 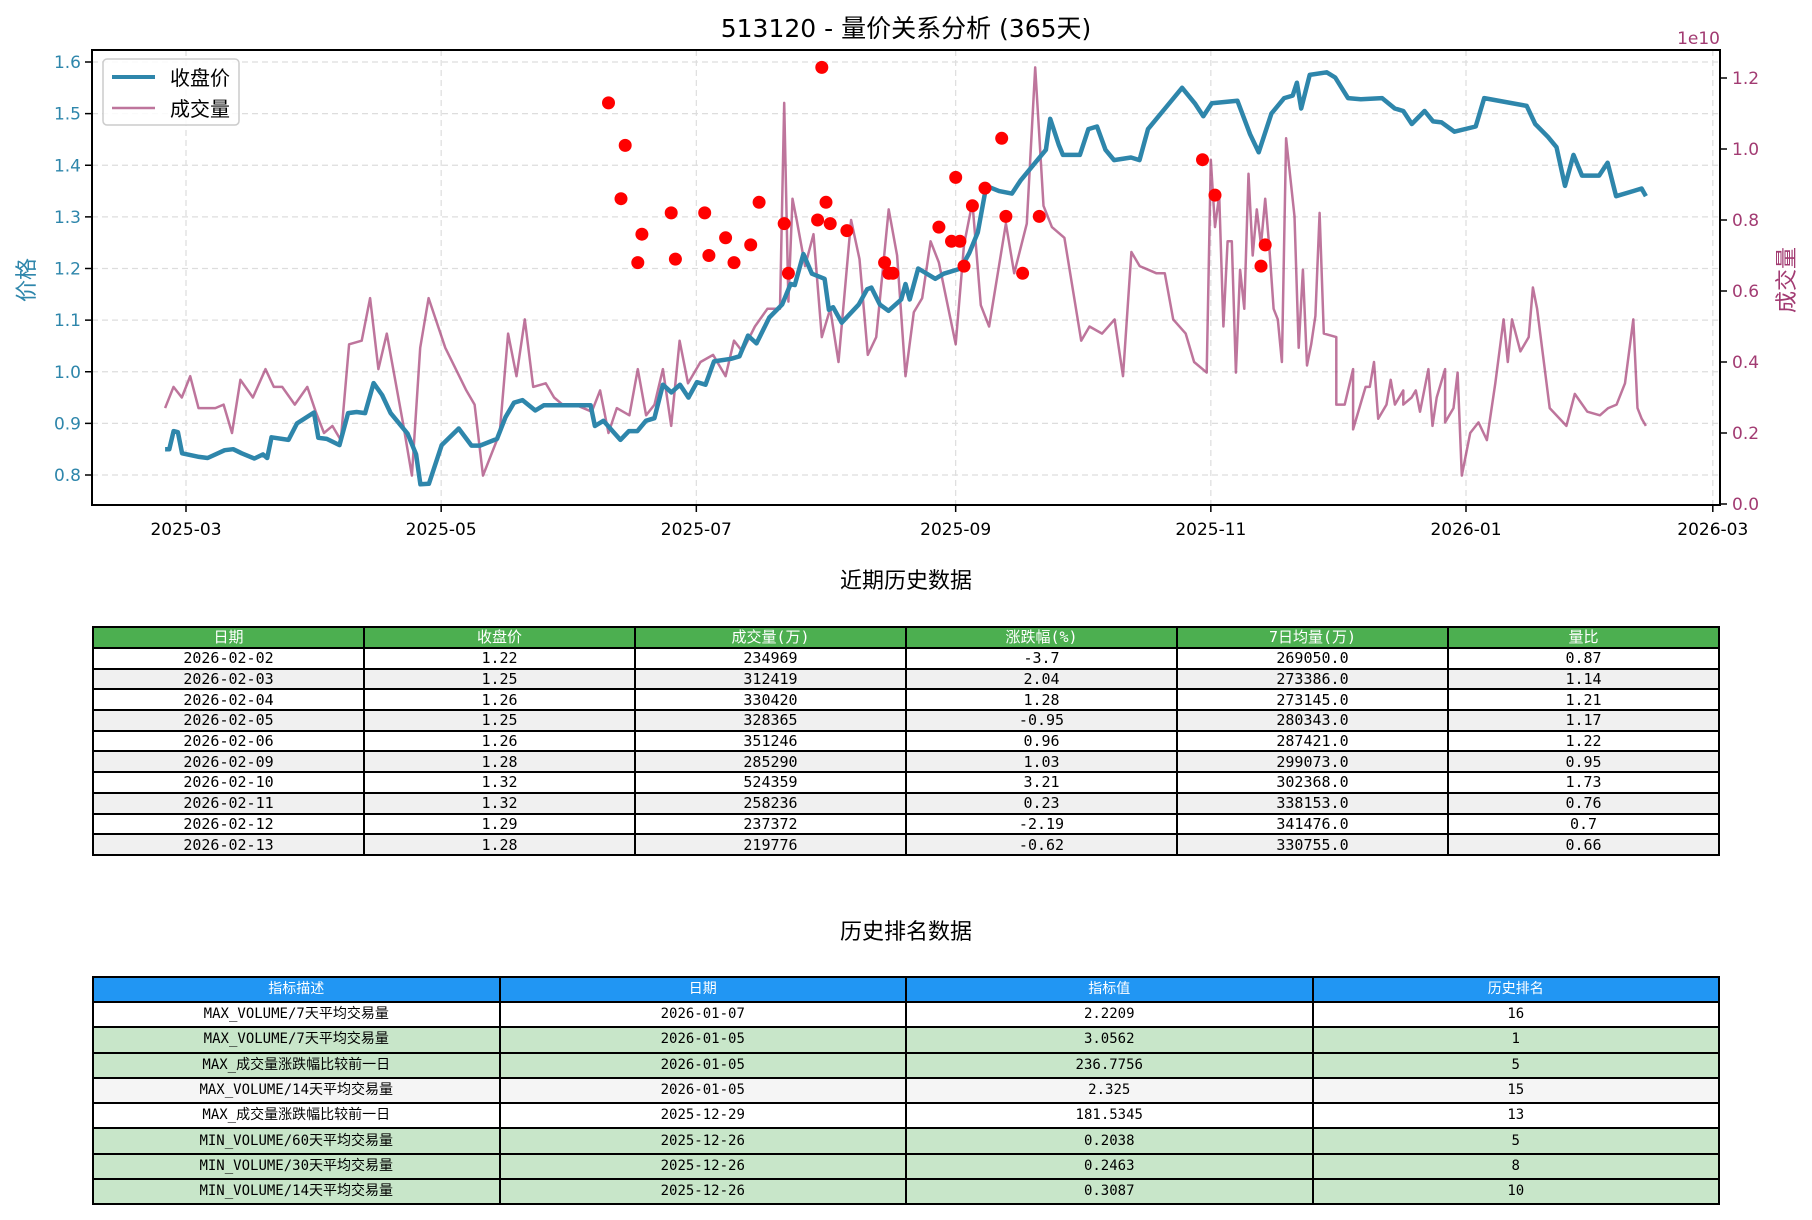 I want to click on table-cell: 2025-12-29, so click(x=702, y=1116).